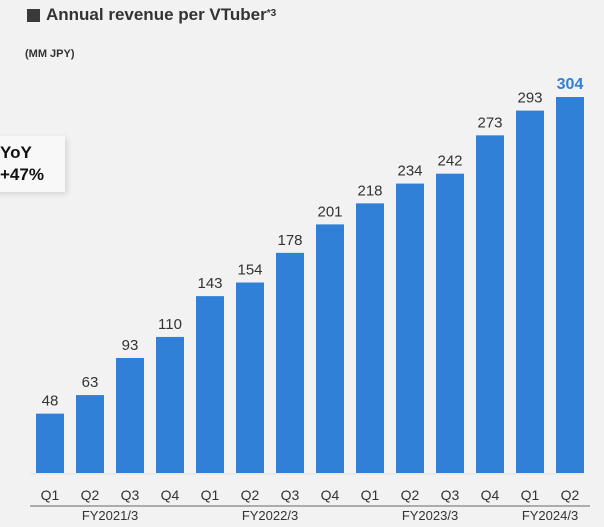  Describe the element at coordinates (110, 515) in the screenshot. I see `group-label: FY2021/3` at that location.